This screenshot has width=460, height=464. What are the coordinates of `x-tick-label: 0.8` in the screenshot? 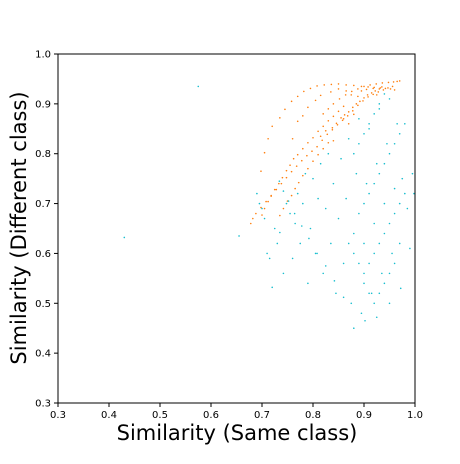 It's located at (313, 415).